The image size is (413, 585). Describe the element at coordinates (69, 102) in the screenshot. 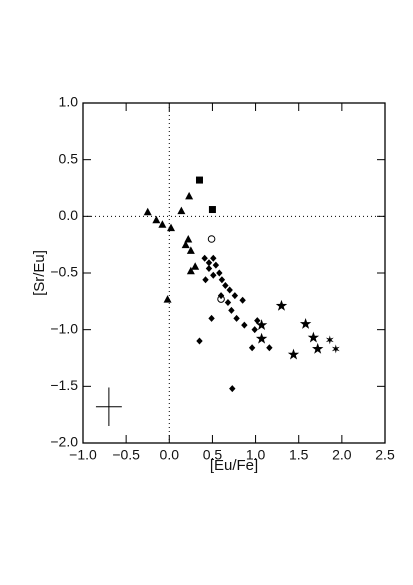

I see `y-tick-label: 1.0` at that location.